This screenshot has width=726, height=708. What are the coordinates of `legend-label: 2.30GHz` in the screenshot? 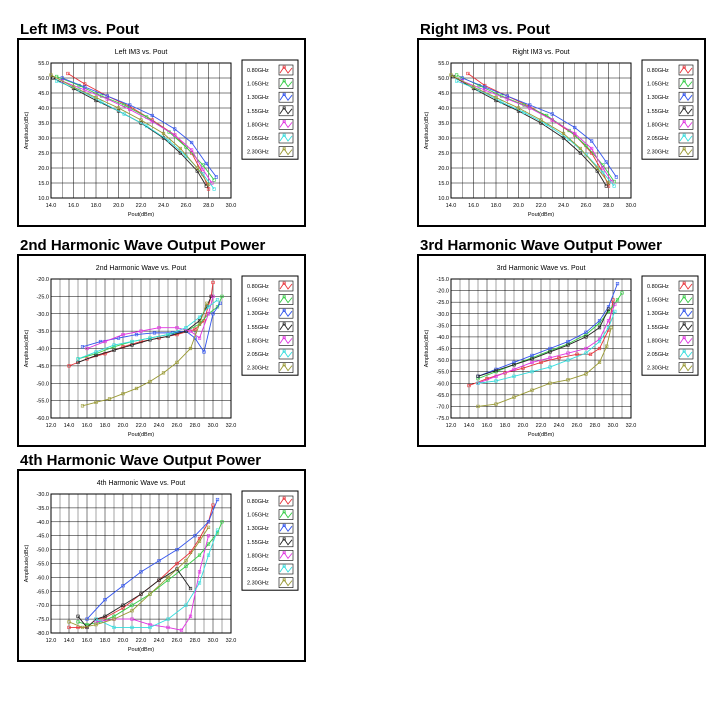 It's located at (258, 584).